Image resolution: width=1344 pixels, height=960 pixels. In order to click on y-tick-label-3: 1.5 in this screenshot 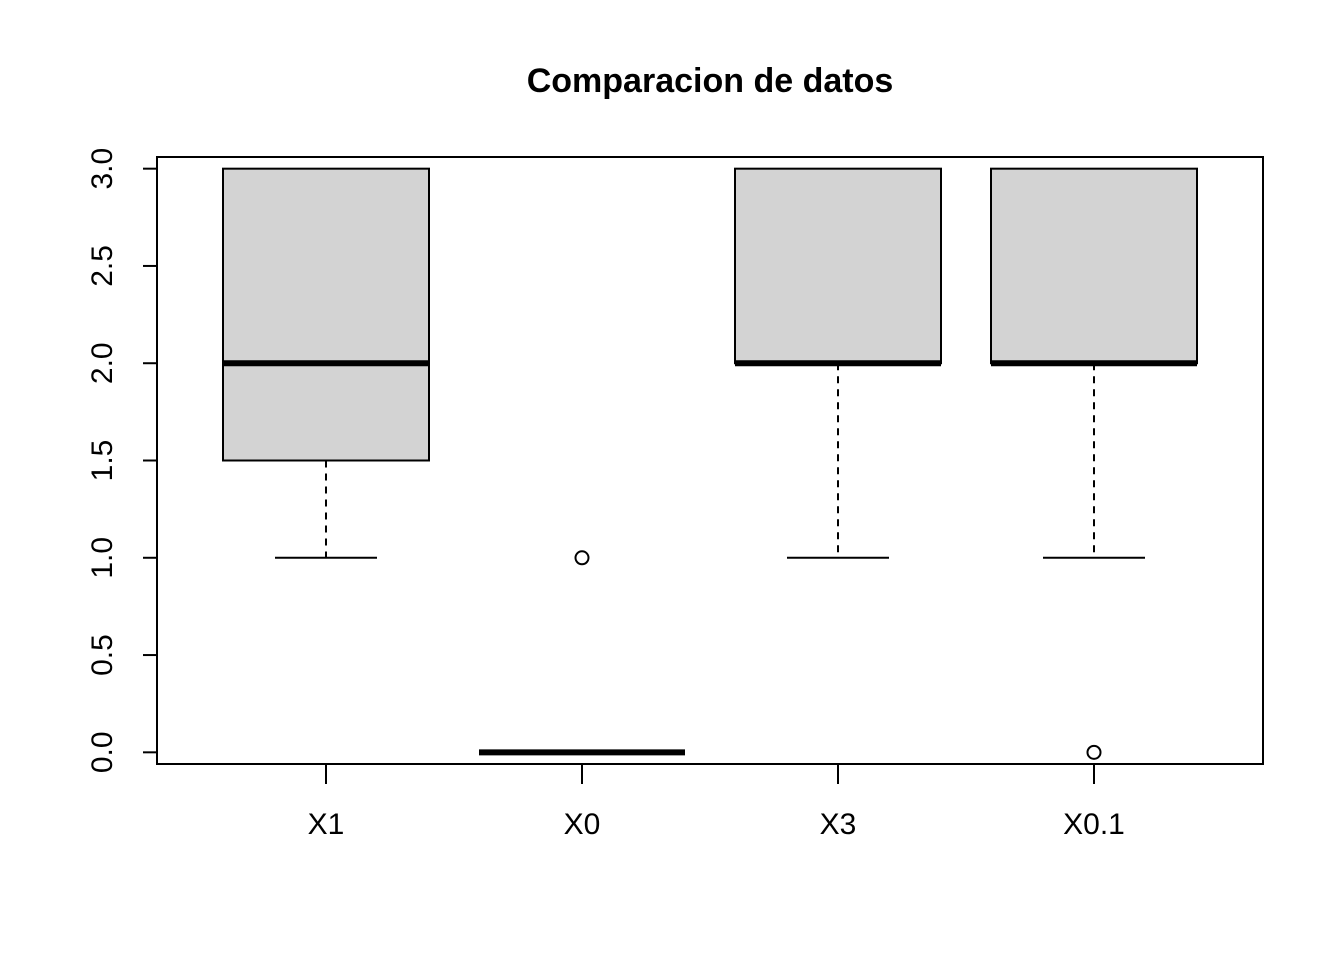, I will do `click(102, 461)`.